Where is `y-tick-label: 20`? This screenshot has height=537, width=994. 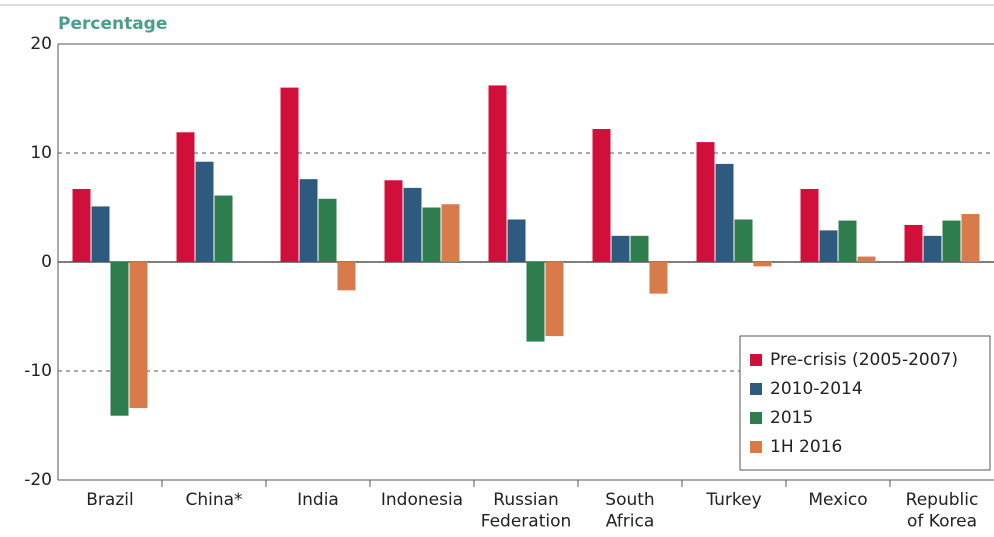 y-tick-label: 20 is located at coordinates (41, 44).